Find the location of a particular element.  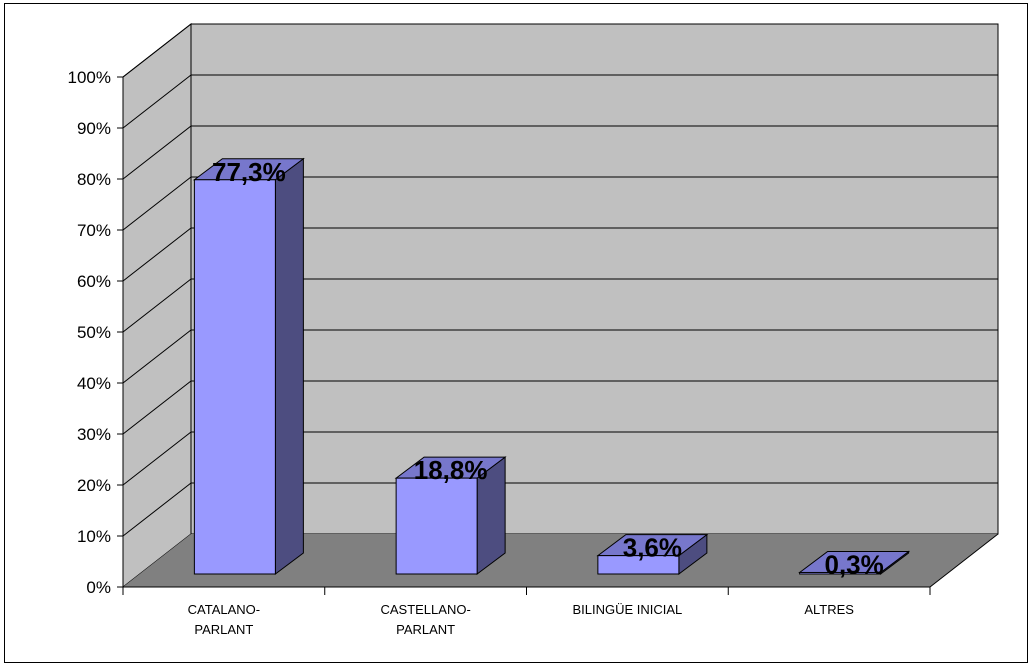

bar-side is located at coordinates (289, 366).